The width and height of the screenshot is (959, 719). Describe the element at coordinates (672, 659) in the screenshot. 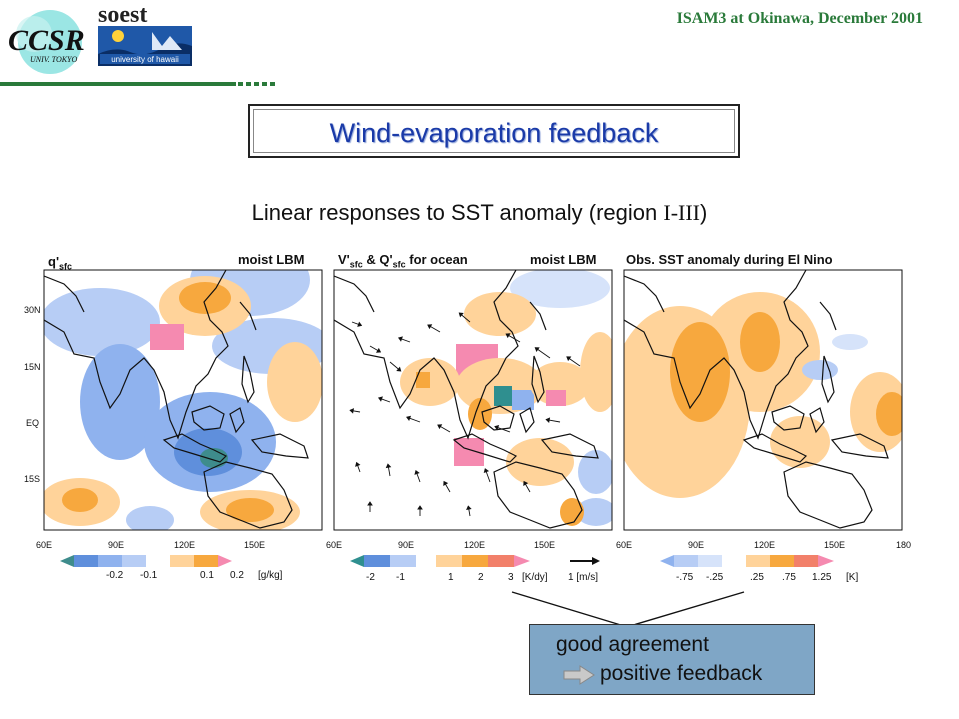

I see `conclusion-box: good agreement positive feedback` at that location.